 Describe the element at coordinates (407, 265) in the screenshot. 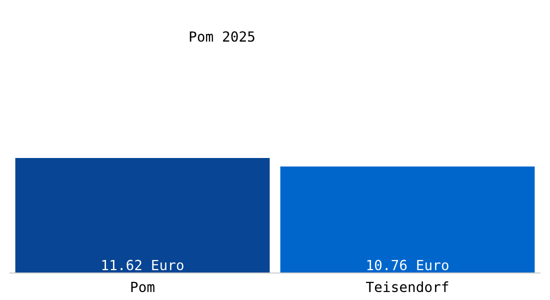

I see `data-label: 10.76 Euro` at that location.